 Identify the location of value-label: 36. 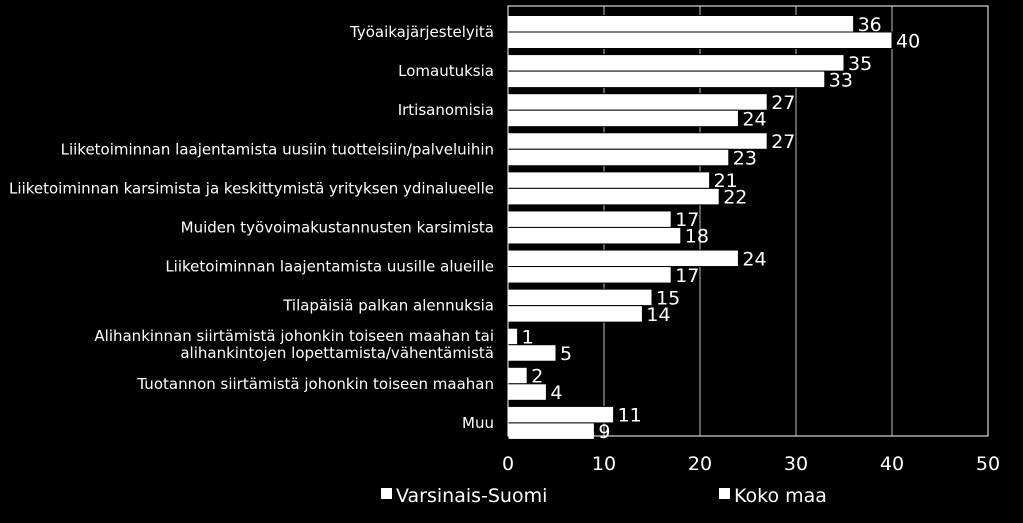
(870, 25).